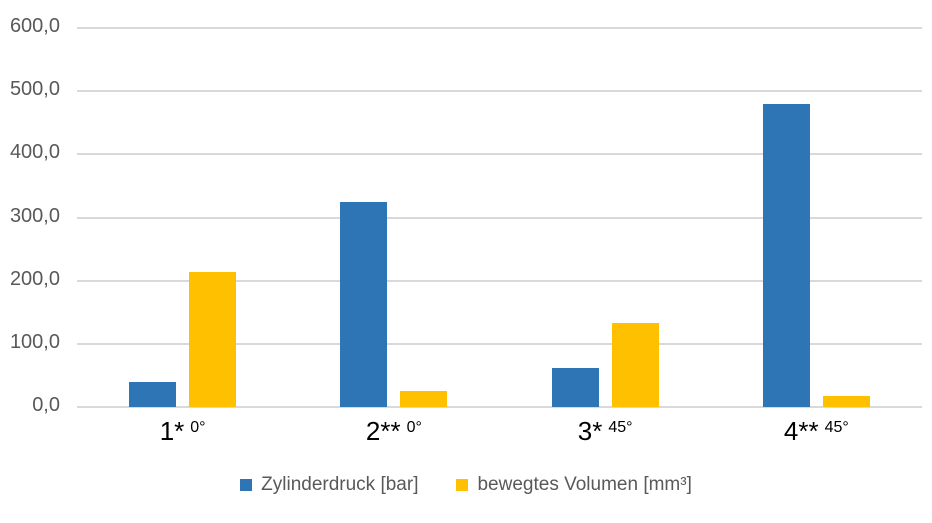  What do you see at coordinates (34, 152) in the screenshot?
I see `y-axis-tick-label: 400,0` at bounding box center [34, 152].